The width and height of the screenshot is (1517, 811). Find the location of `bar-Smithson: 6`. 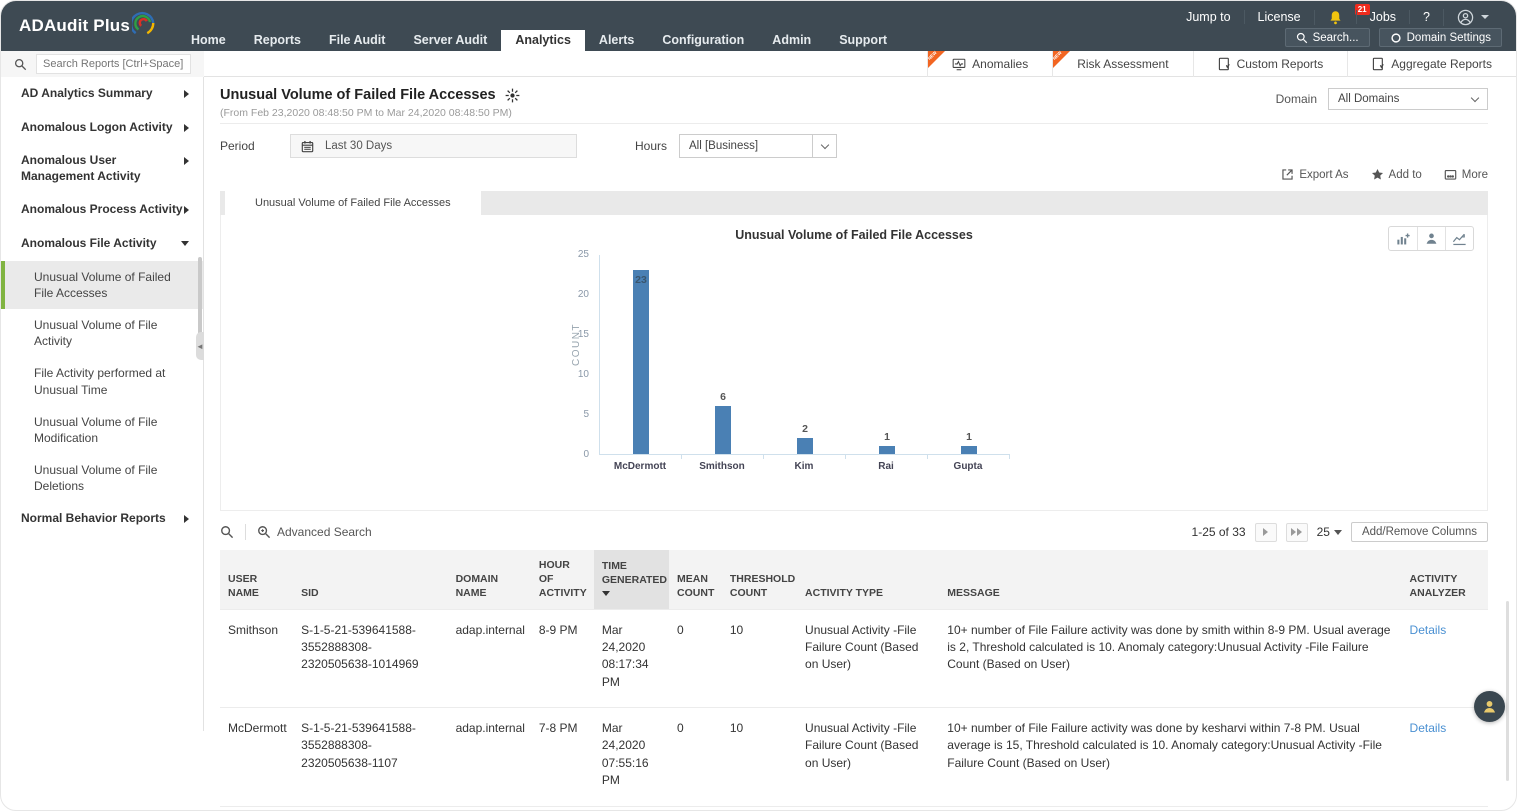

bar-Smithson: 6 is located at coordinates (723, 356).